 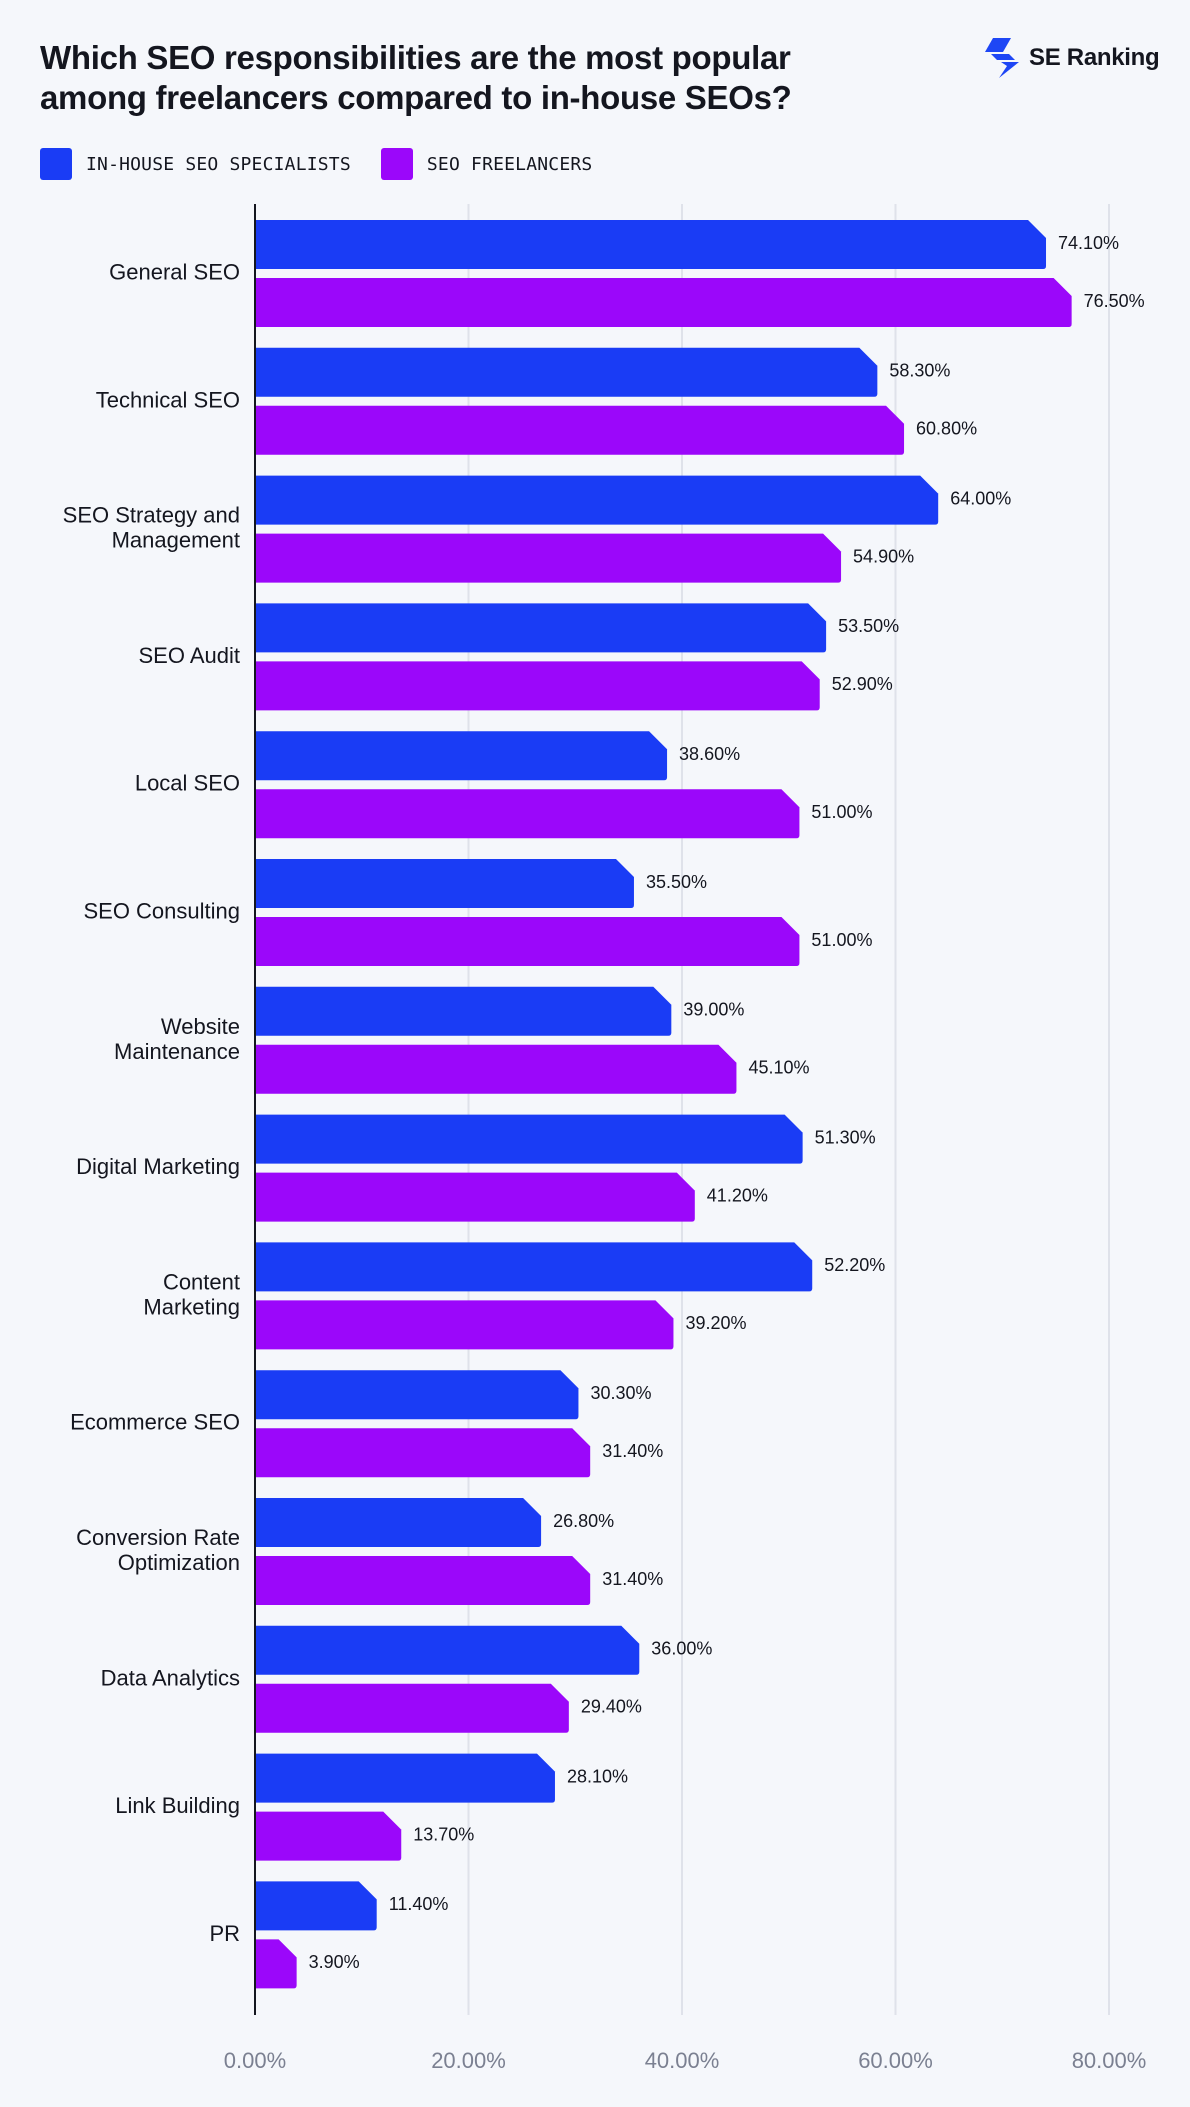 I want to click on chart-legend: IN-HOUSE SEO SPECIALISTS SEO FREELANCERS, so click(x=316, y=164).